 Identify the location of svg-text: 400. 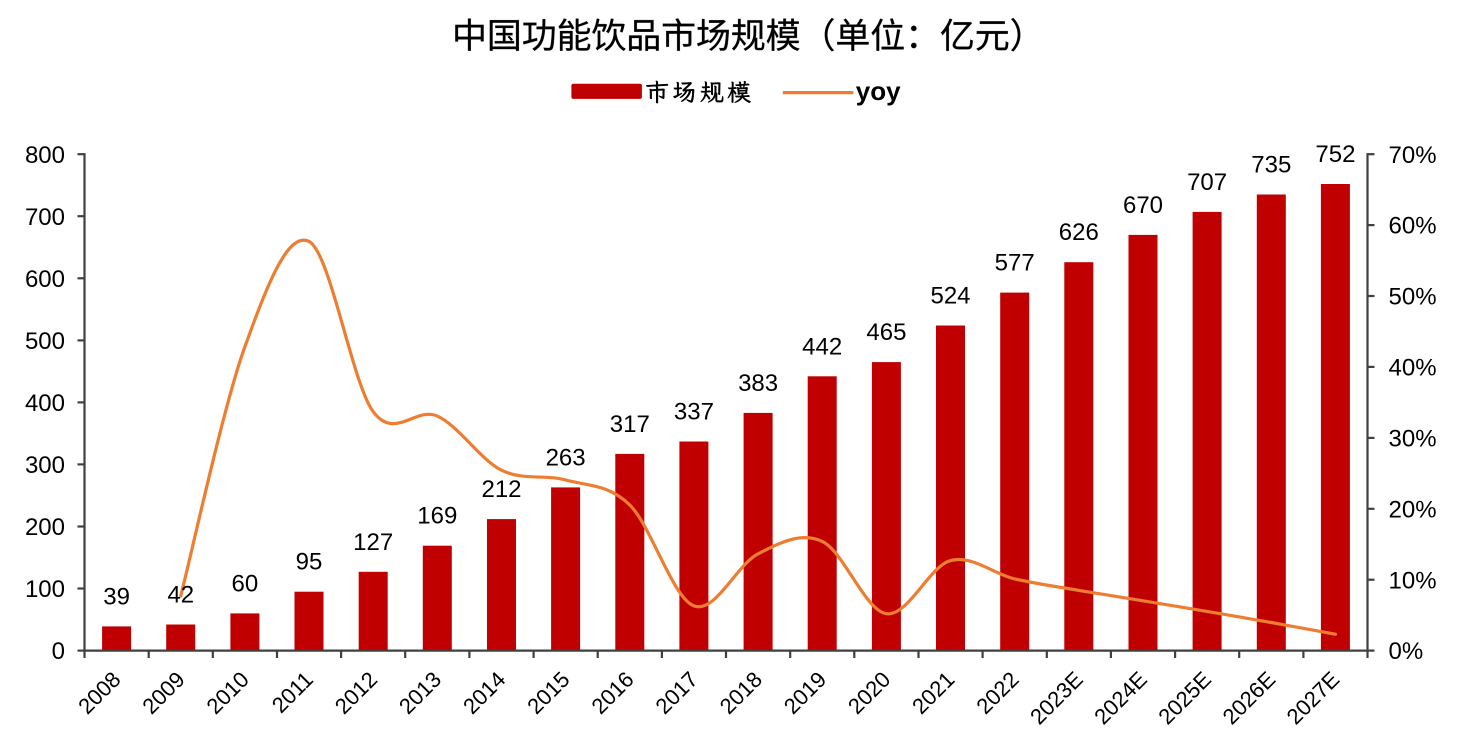
(45, 403).